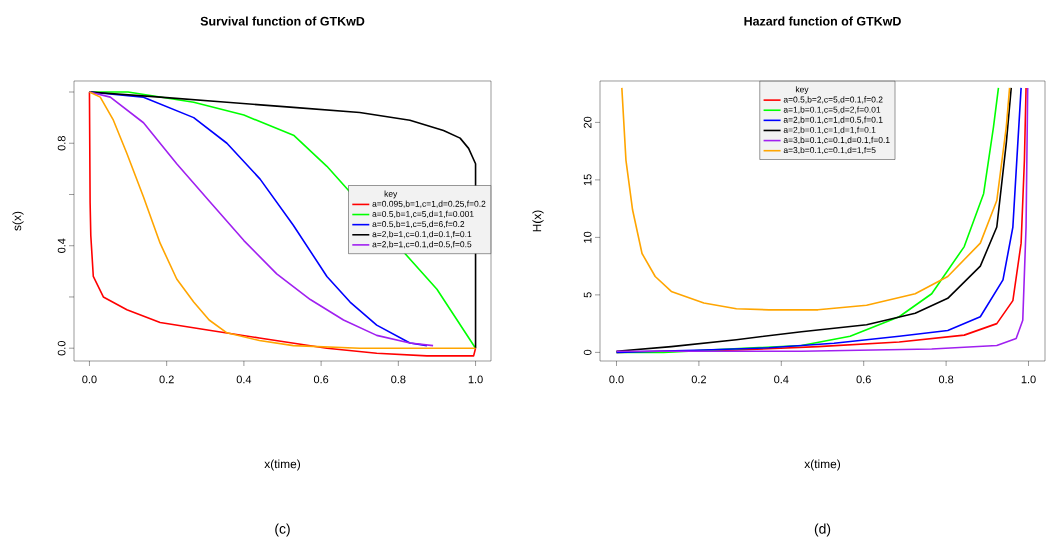 The width and height of the screenshot is (1050, 546). Describe the element at coordinates (61, 143) in the screenshot. I see `y-tick-label: 0.8` at that location.